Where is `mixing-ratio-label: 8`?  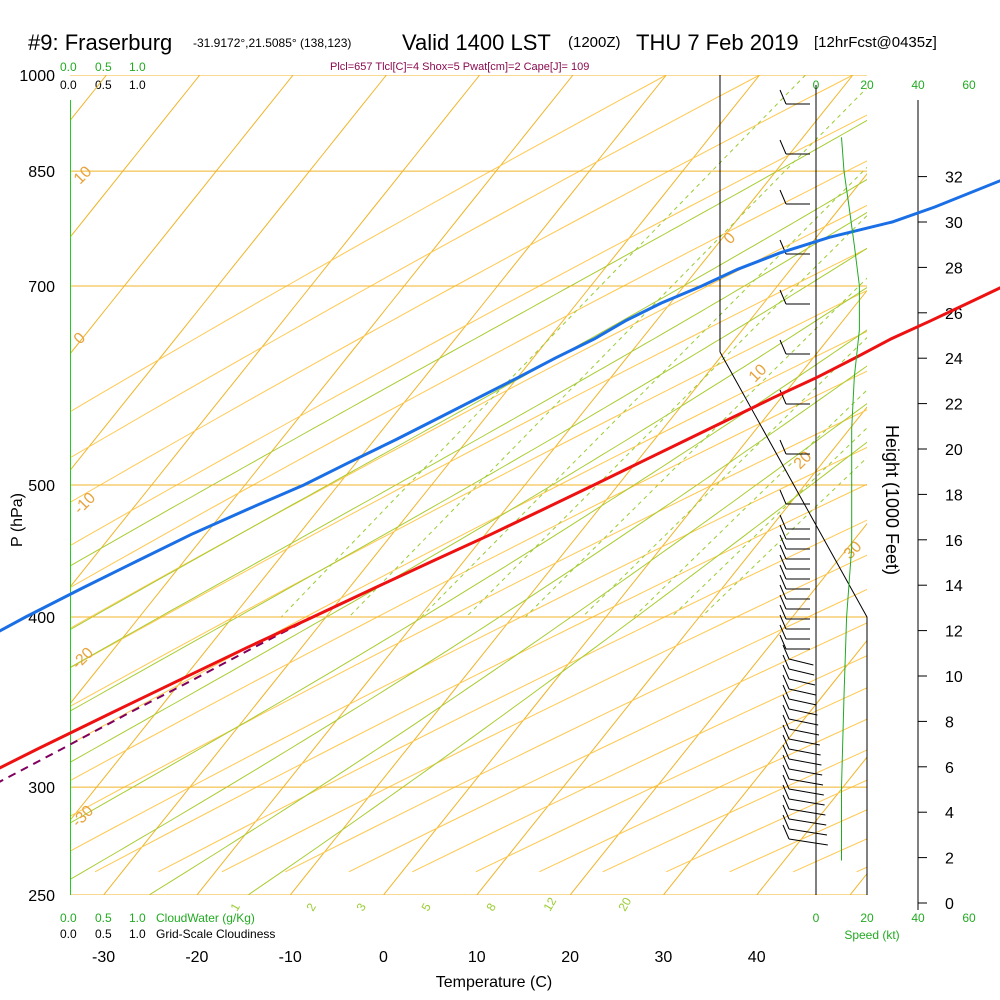 mixing-ratio-label: 8 is located at coordinates (491, 906).